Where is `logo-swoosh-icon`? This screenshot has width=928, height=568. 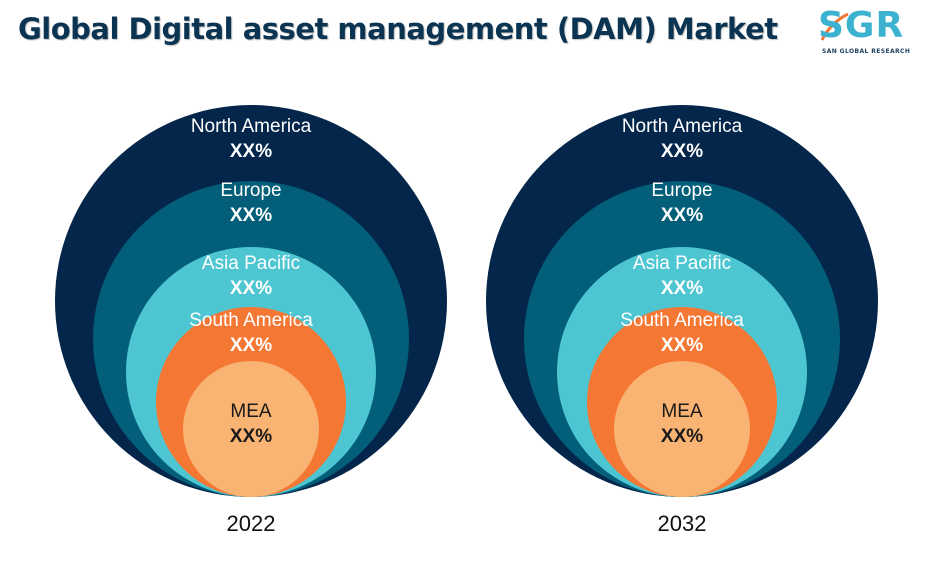 logo-swoosh-icon is located at coordinates (834, 26).